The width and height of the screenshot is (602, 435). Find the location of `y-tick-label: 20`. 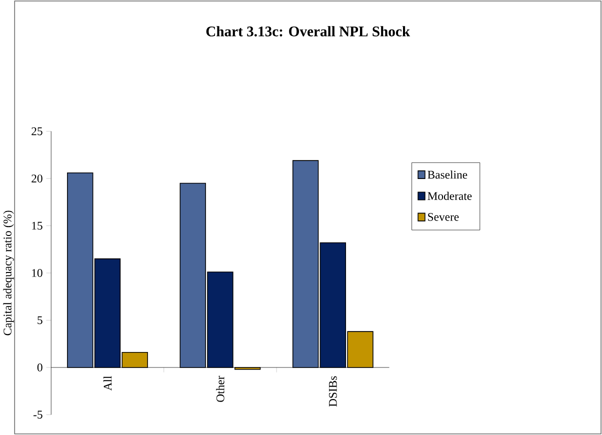

y-tick-label: 20 is located at coordinates (37, 178).